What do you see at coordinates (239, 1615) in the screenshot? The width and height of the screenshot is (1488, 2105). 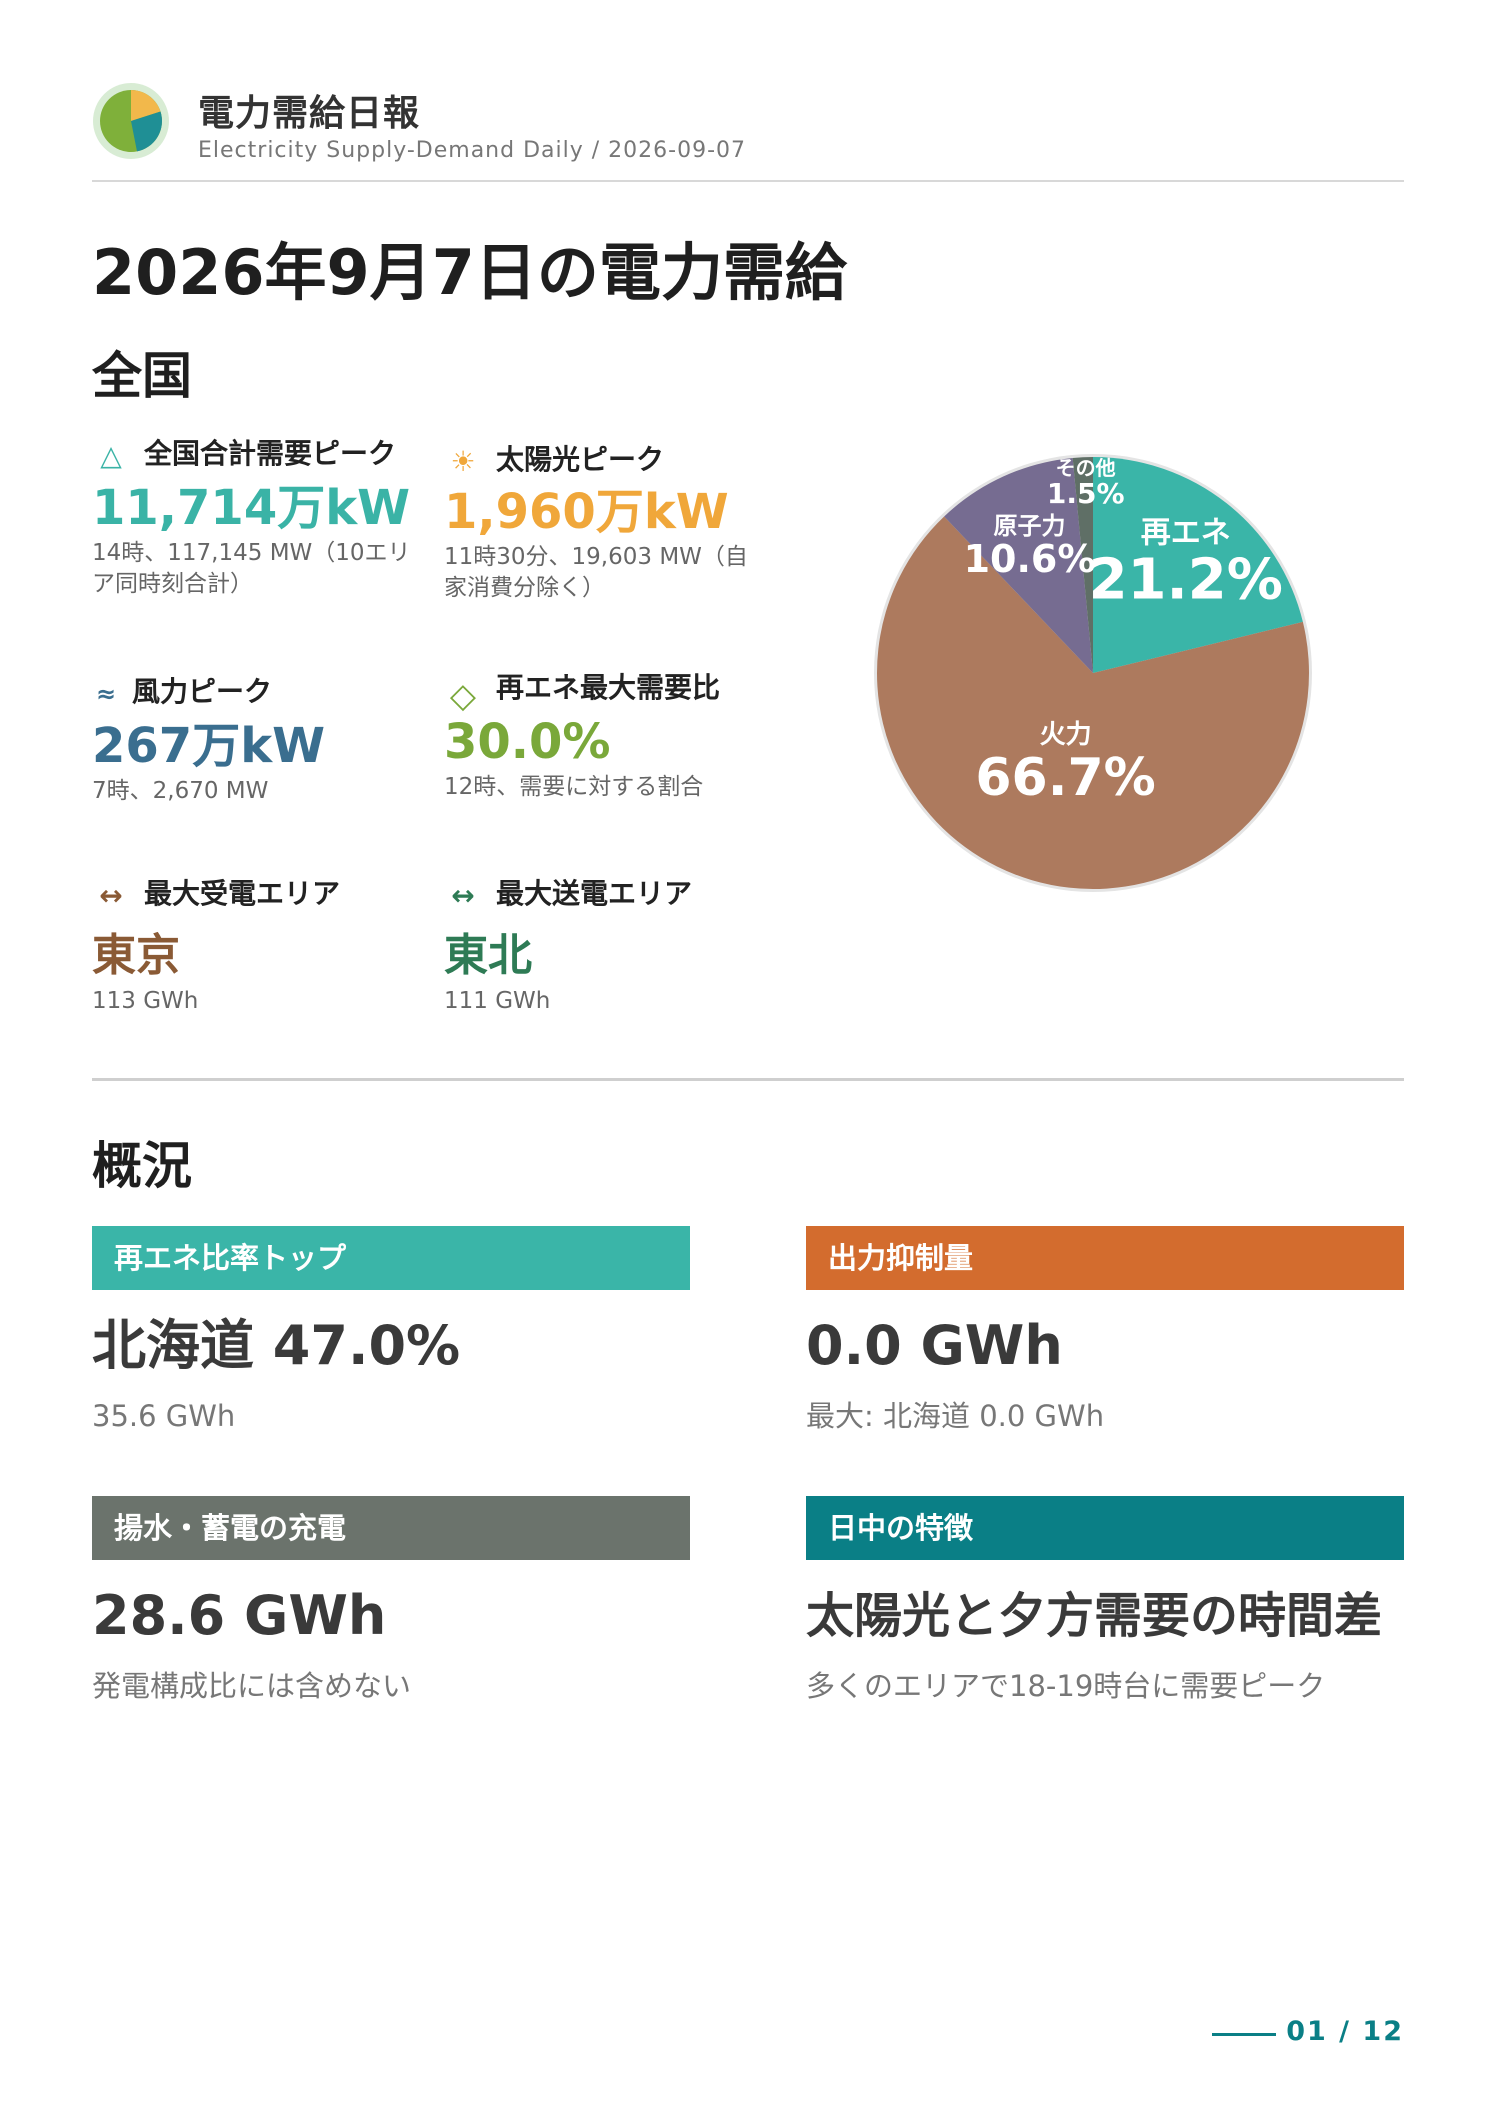 I see `card-value: 28.6 GWh` at bounding box center [239, 1615].